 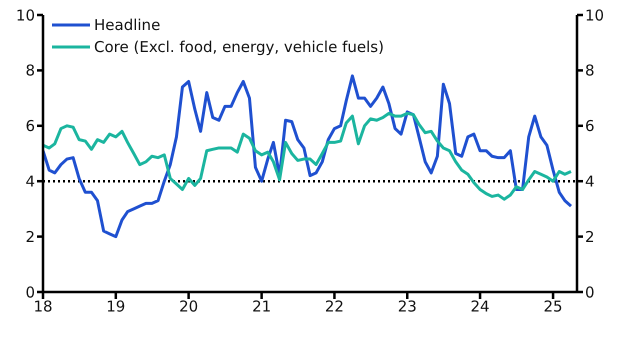 What do you see at coordinates (262, 307) in the screenshot?
I see `x-tick-label: 21` at bounding box center [262, 307].